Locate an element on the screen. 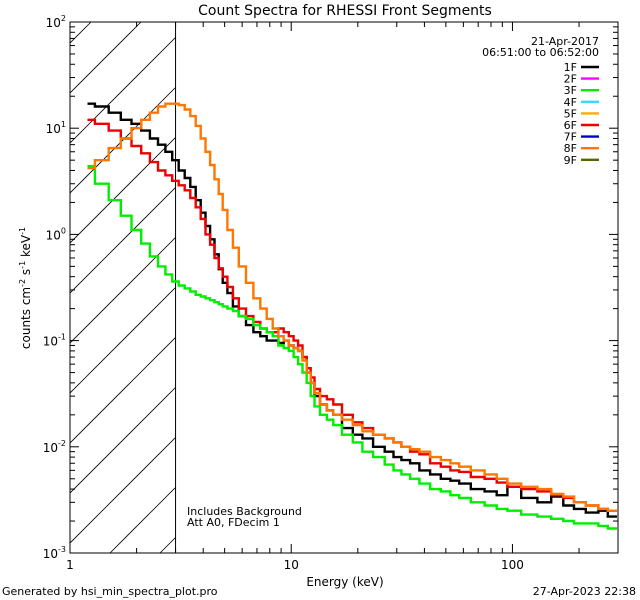 The image size is (640, 600). x-axis-label: Energy (keV) is located at coordinates (344, 582).